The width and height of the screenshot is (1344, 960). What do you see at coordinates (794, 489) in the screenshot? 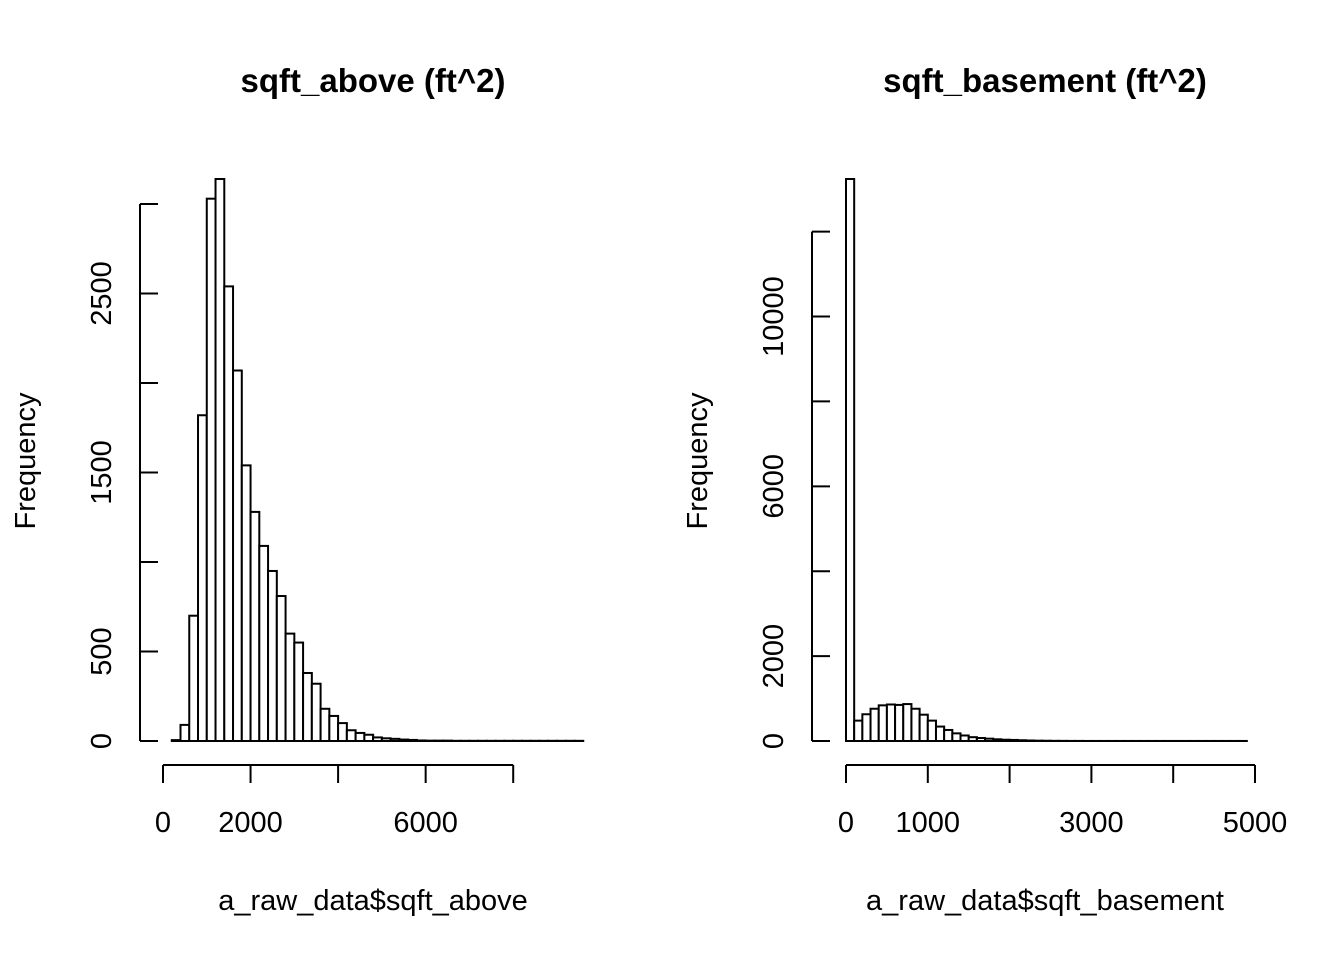
I see `y-axis: 0 2000 6000 10000` at bounding box center [794, 489].